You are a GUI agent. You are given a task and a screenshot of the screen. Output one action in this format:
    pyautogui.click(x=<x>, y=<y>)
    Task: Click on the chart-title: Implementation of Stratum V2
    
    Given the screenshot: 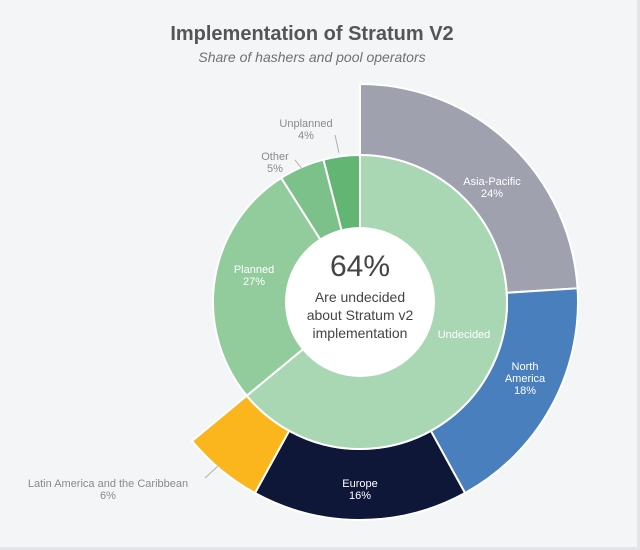 What is the action you would take?
    pyautogui.click(x=311, y=34)
    